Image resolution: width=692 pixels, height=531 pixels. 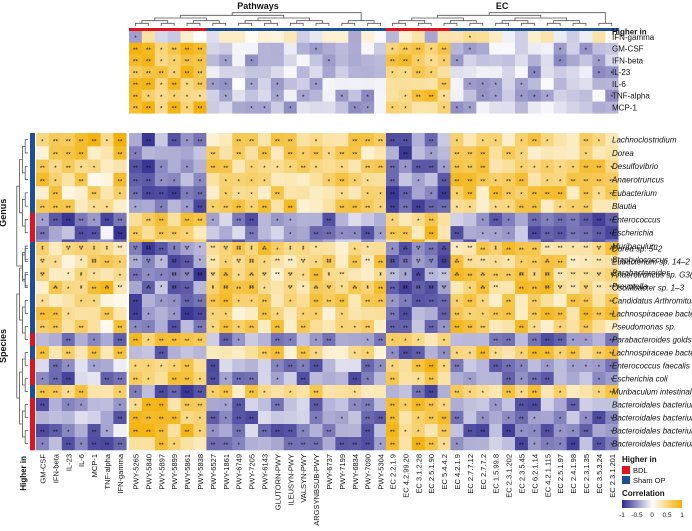 I want to click on species-cyto-sig-11-3: **, so click(x=82, y=393).